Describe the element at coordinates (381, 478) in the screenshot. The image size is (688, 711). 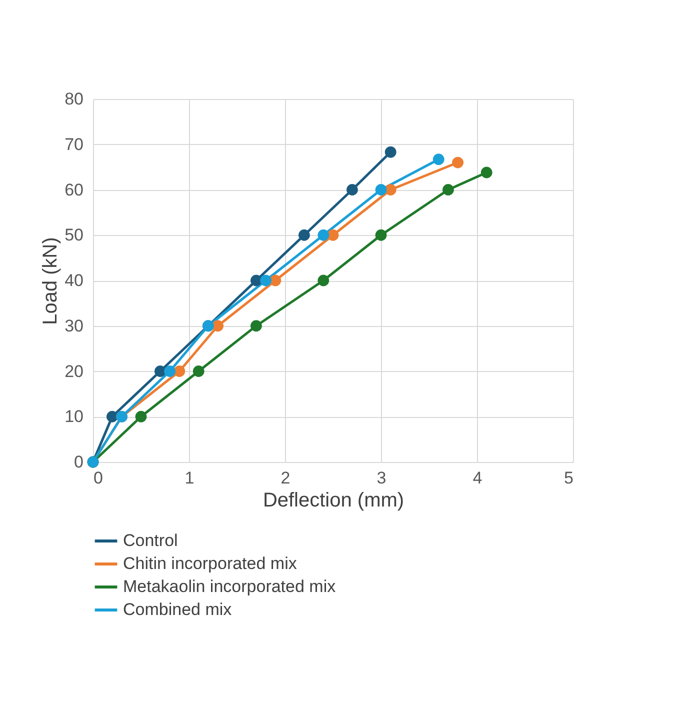
I see `x-tick-label: 3` at that location.